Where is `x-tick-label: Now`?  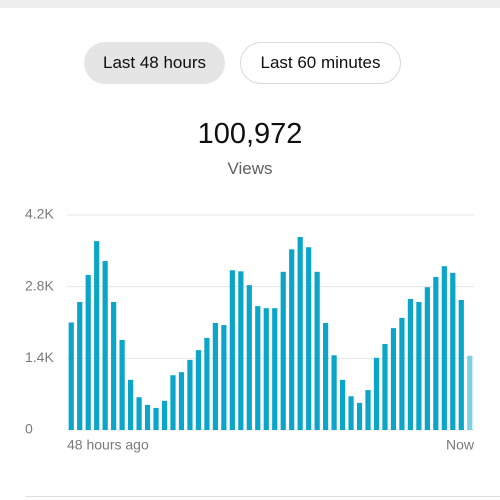 x-tick-label: Now is located at coordinates (460, 445).